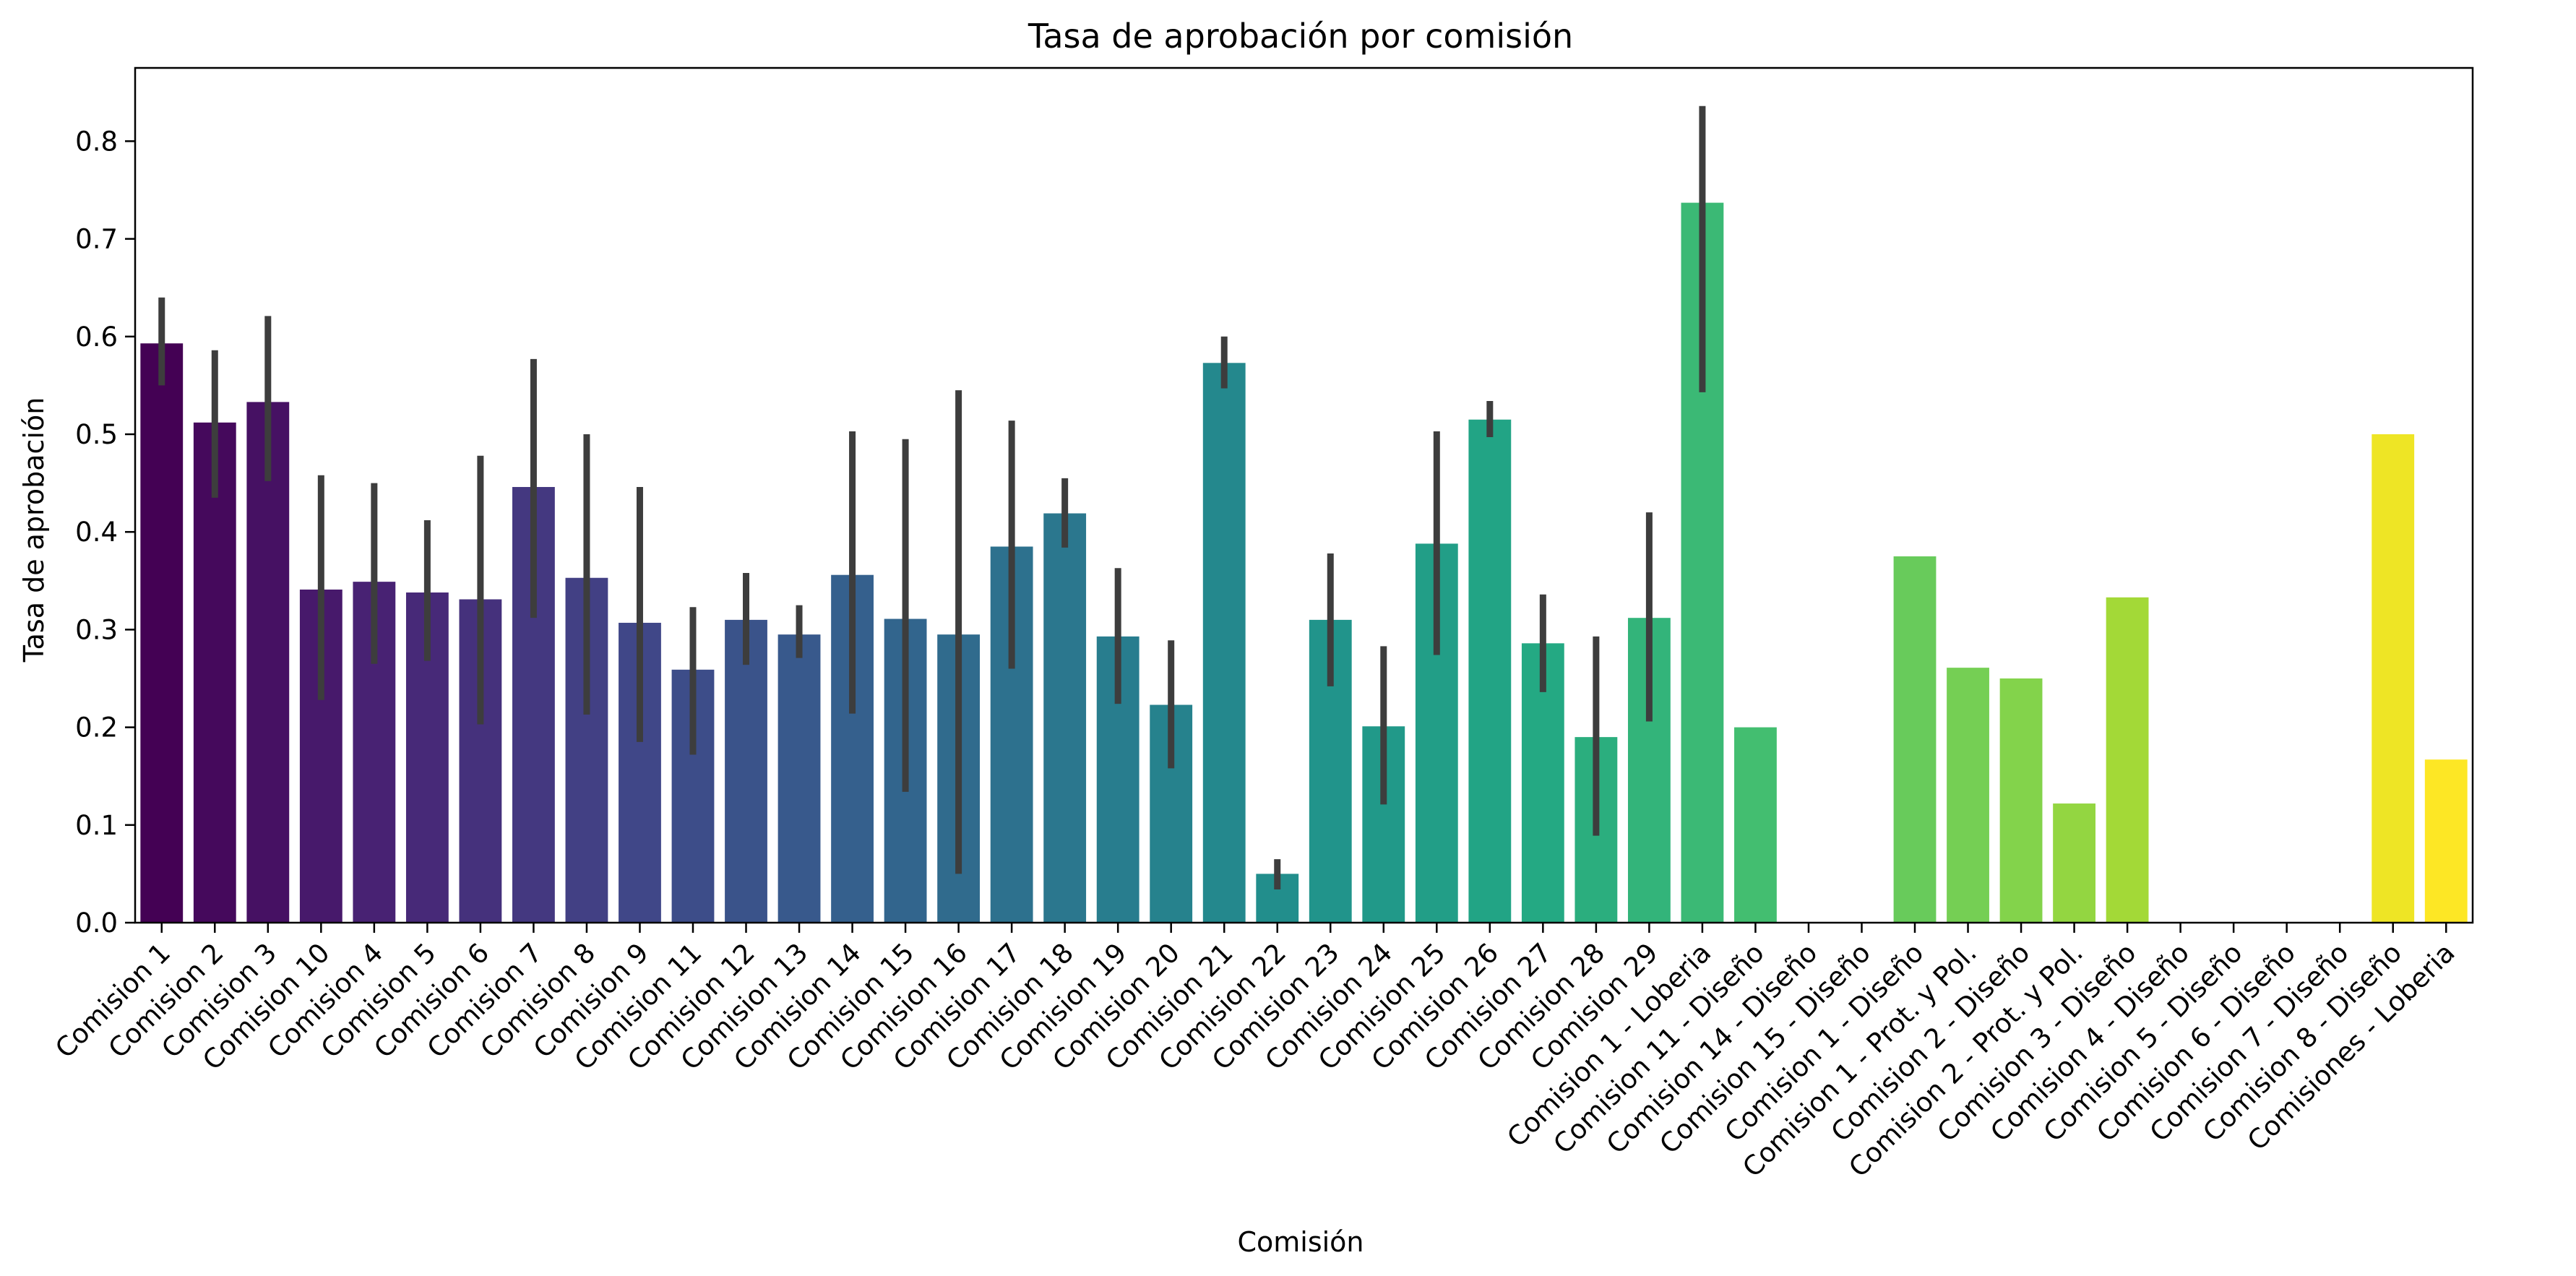 This screenshot has width=2576, height=1276. I want to click on y-tick-label: 0.6, so click(96, 337).